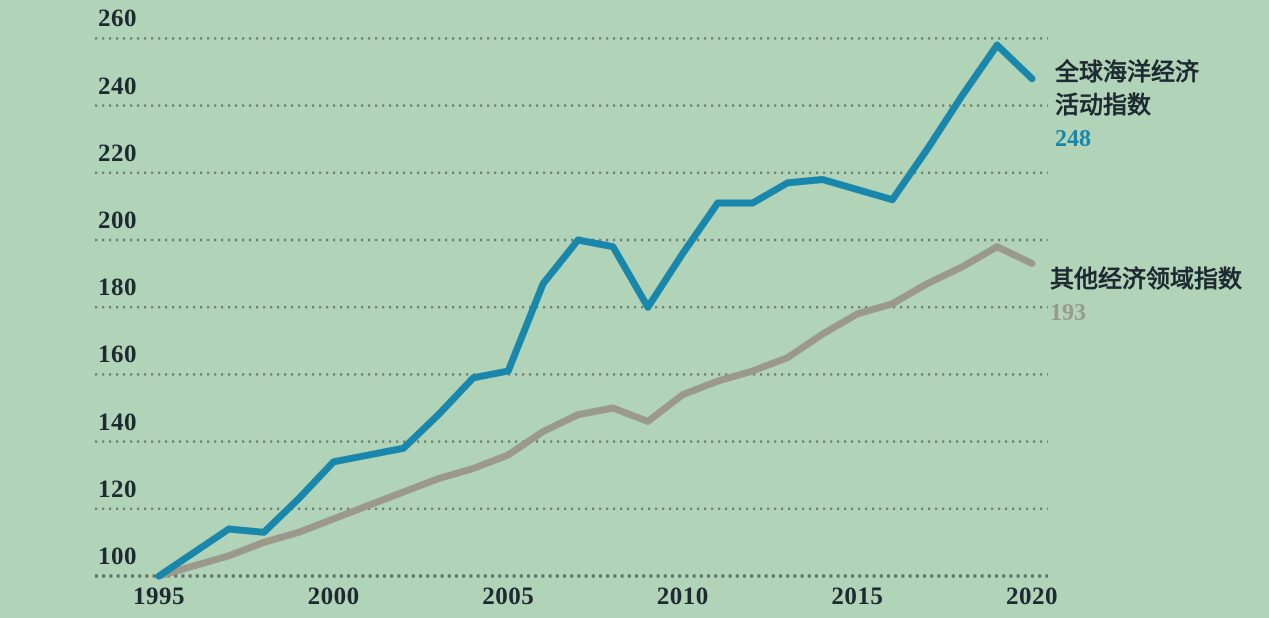  I want to click on legend-ocean-index: 全球海洋经济 活动指数 248, so click(1127, 106).